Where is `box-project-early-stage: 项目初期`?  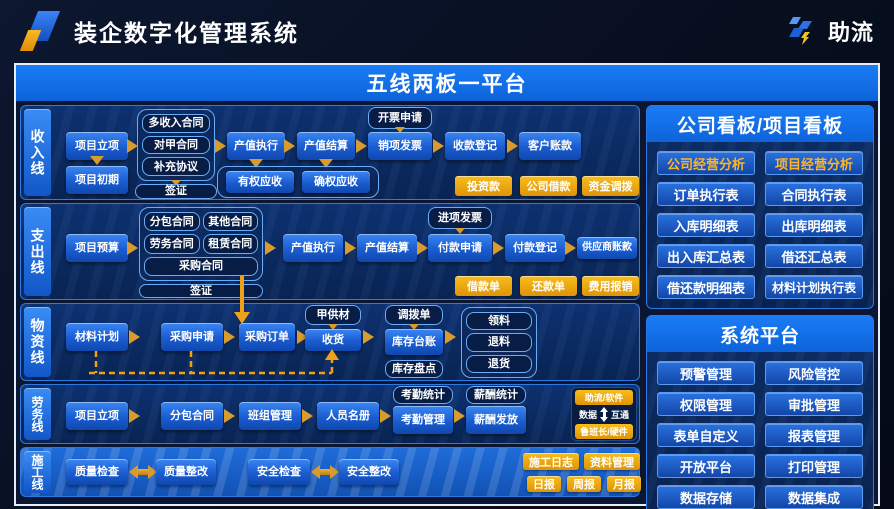 box-project-early-stage: 项目初期 is located at coordinates (97, 180).